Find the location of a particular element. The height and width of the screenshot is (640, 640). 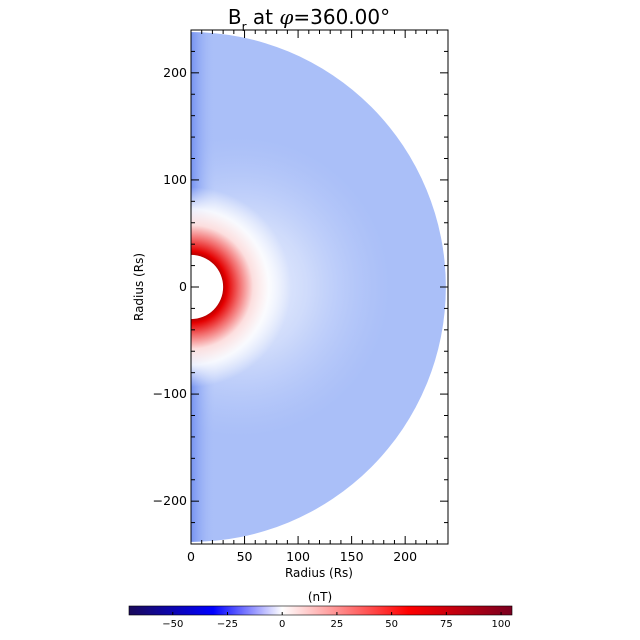

y-axis-label: Radius (Rs) is located at coordinates (139, 287).